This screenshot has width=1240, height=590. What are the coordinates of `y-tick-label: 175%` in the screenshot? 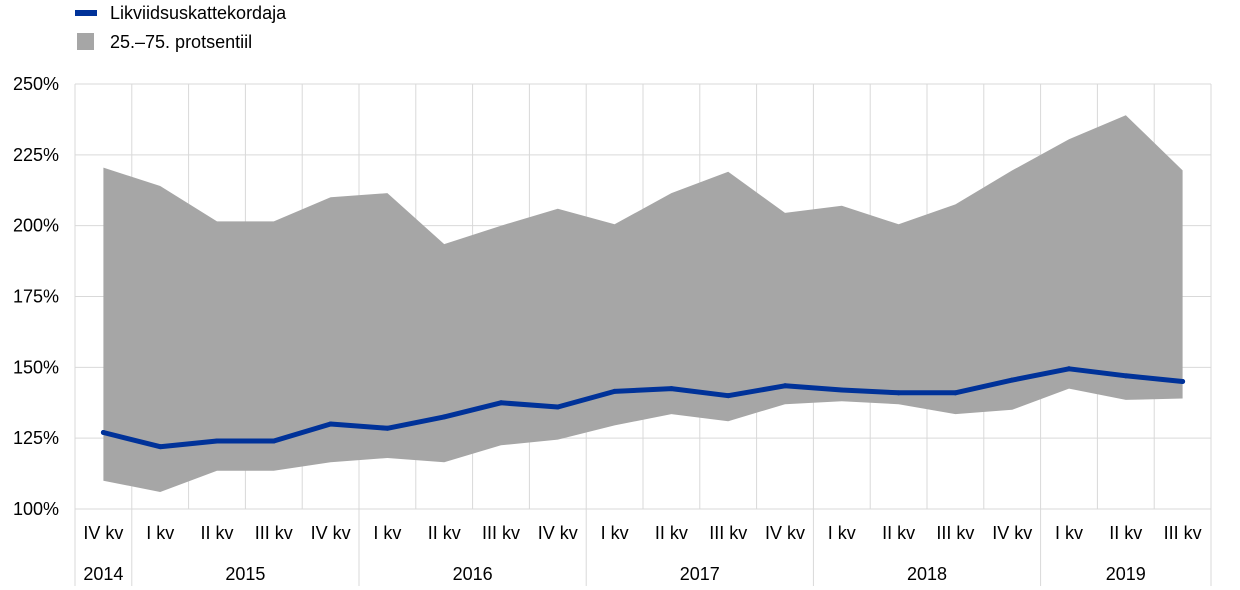 It's located at (36, 297).